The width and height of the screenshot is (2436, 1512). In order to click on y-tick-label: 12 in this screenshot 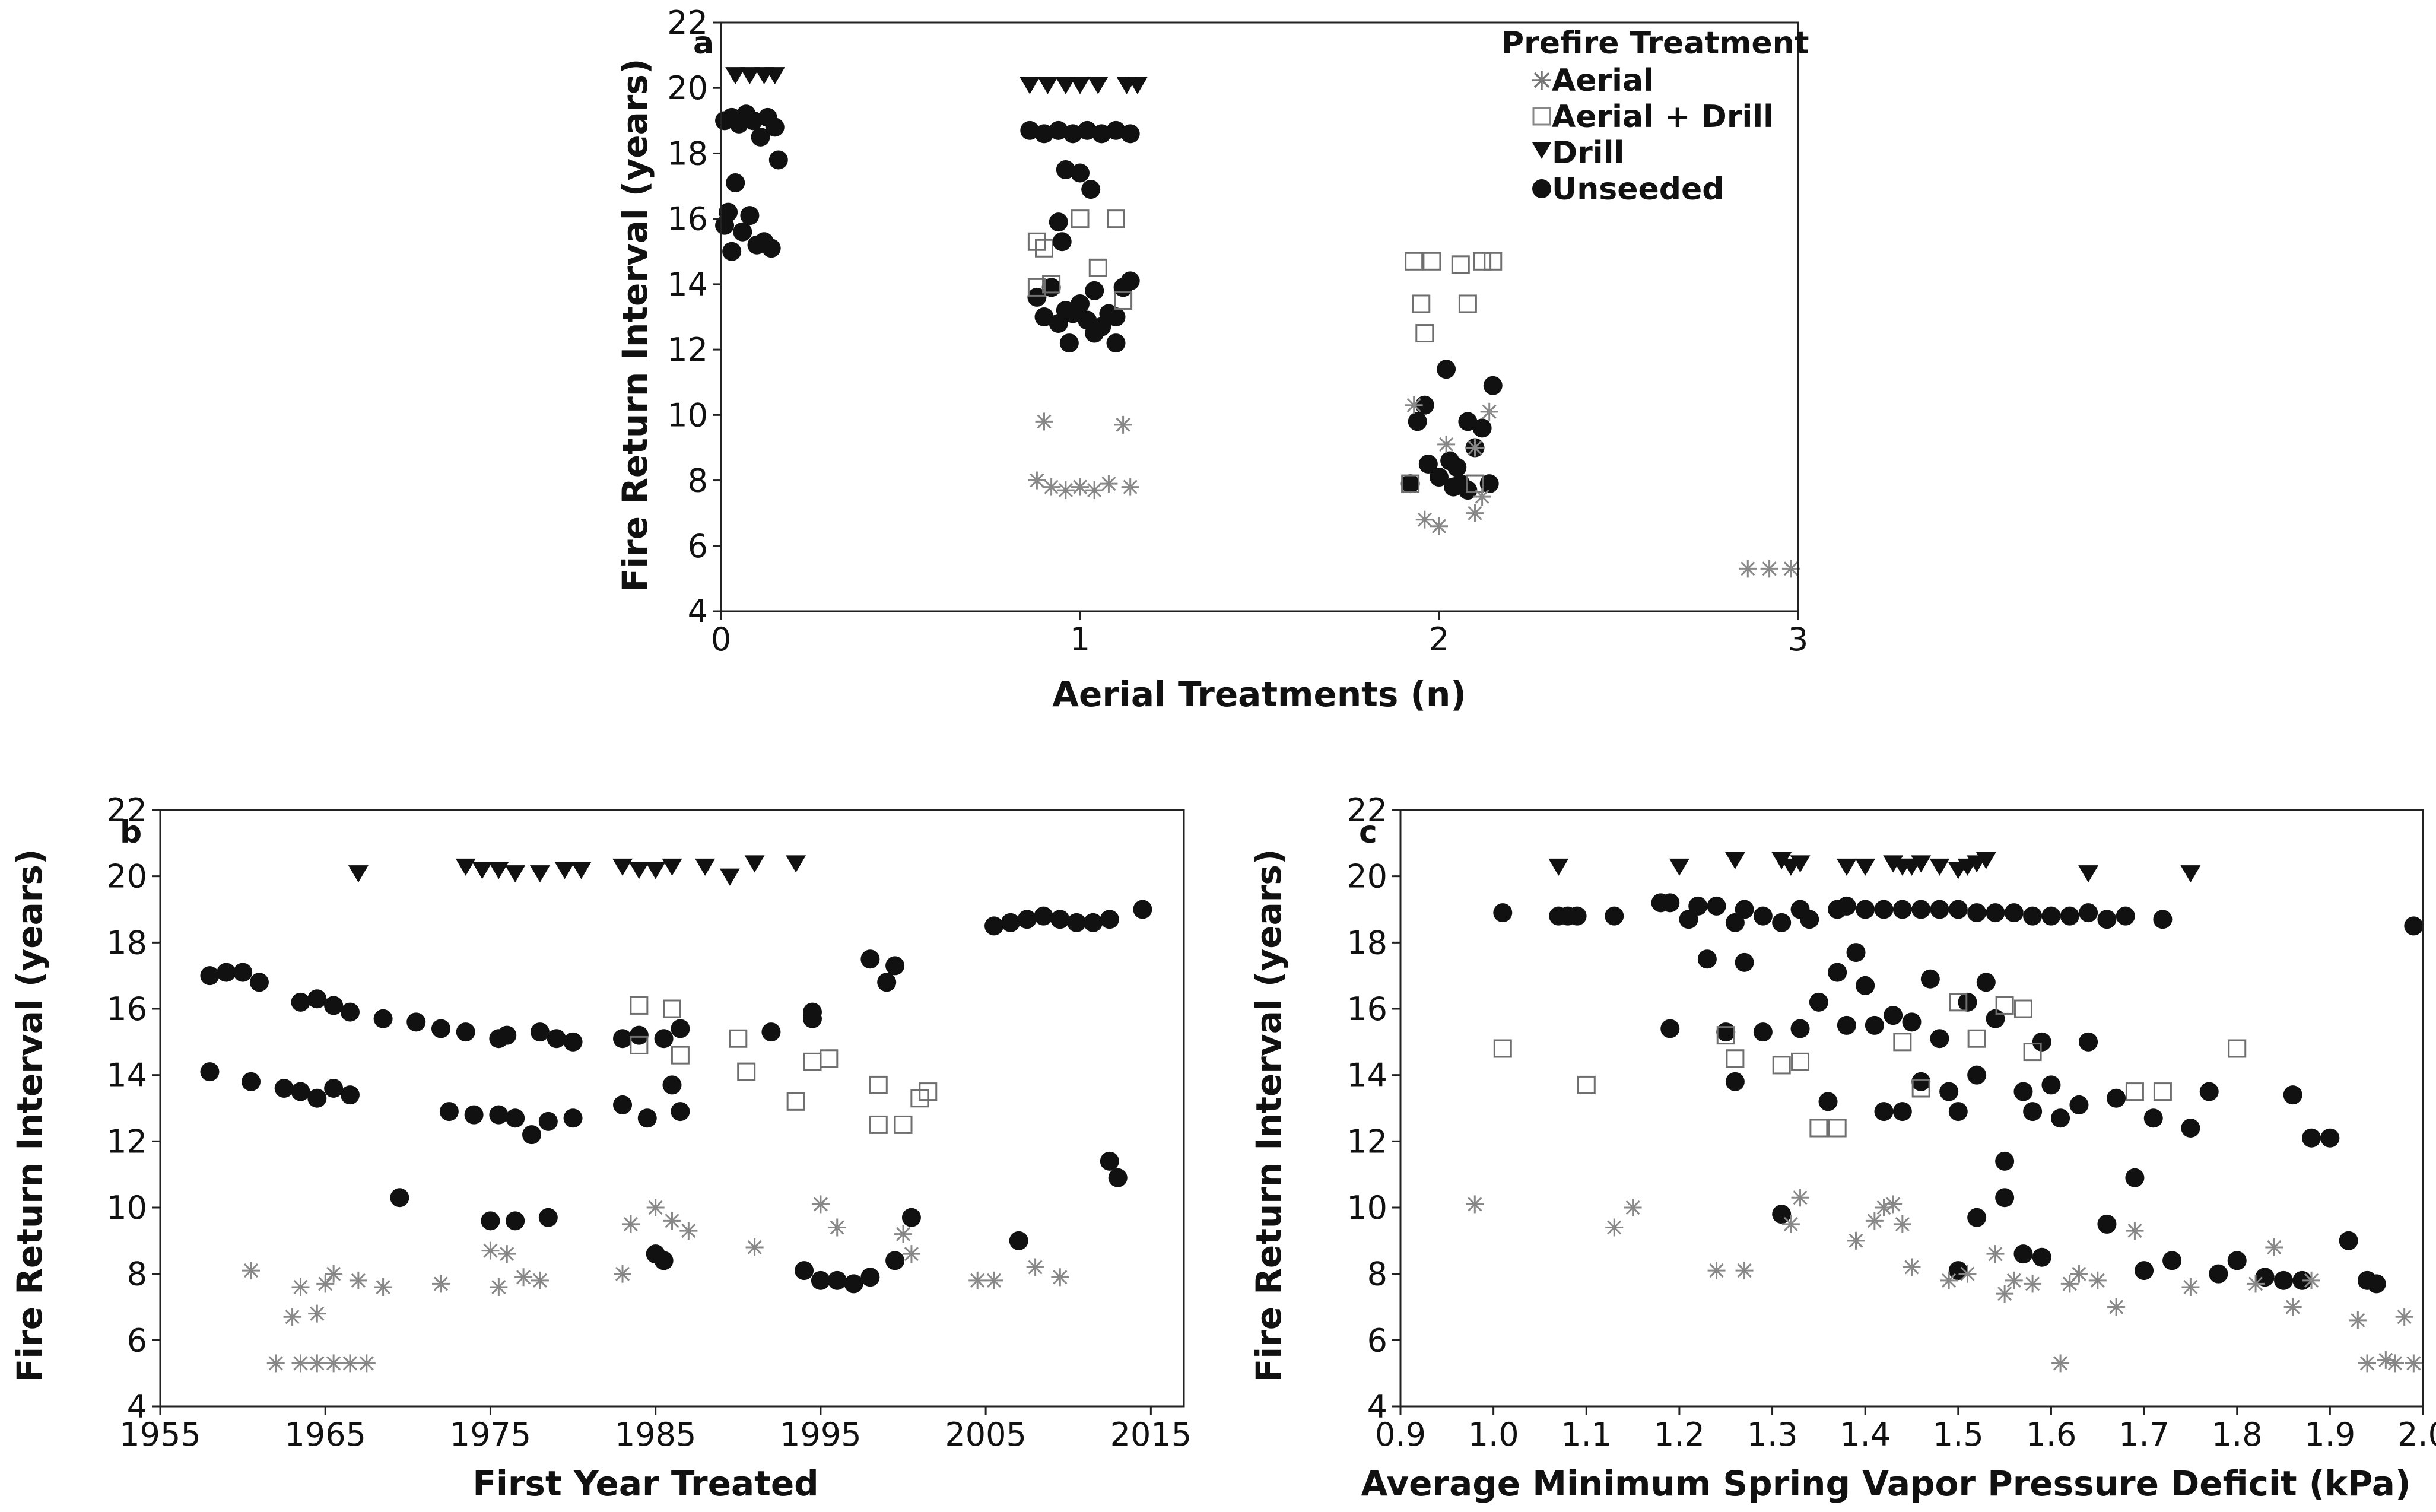, I will do `click(1366, 1141)`.